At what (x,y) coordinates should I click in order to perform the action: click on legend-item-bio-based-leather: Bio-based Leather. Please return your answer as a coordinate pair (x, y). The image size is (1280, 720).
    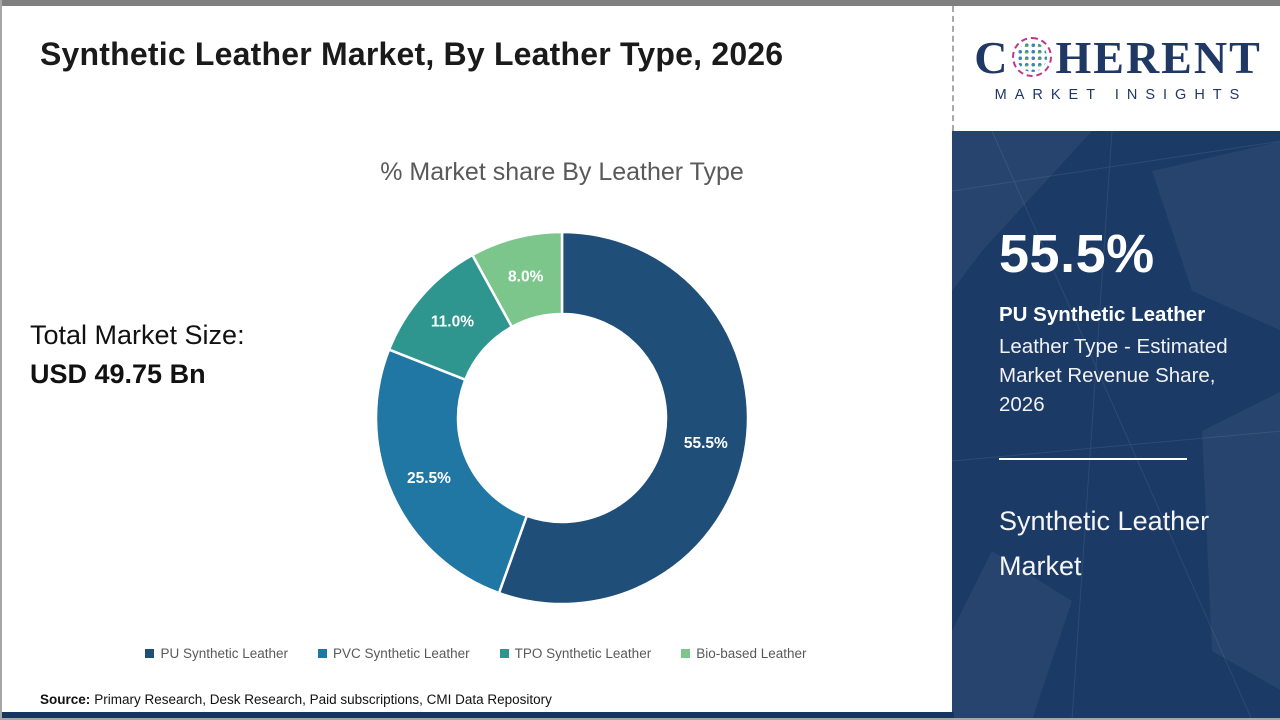
    Looking at the image, I should click on (744, 653).